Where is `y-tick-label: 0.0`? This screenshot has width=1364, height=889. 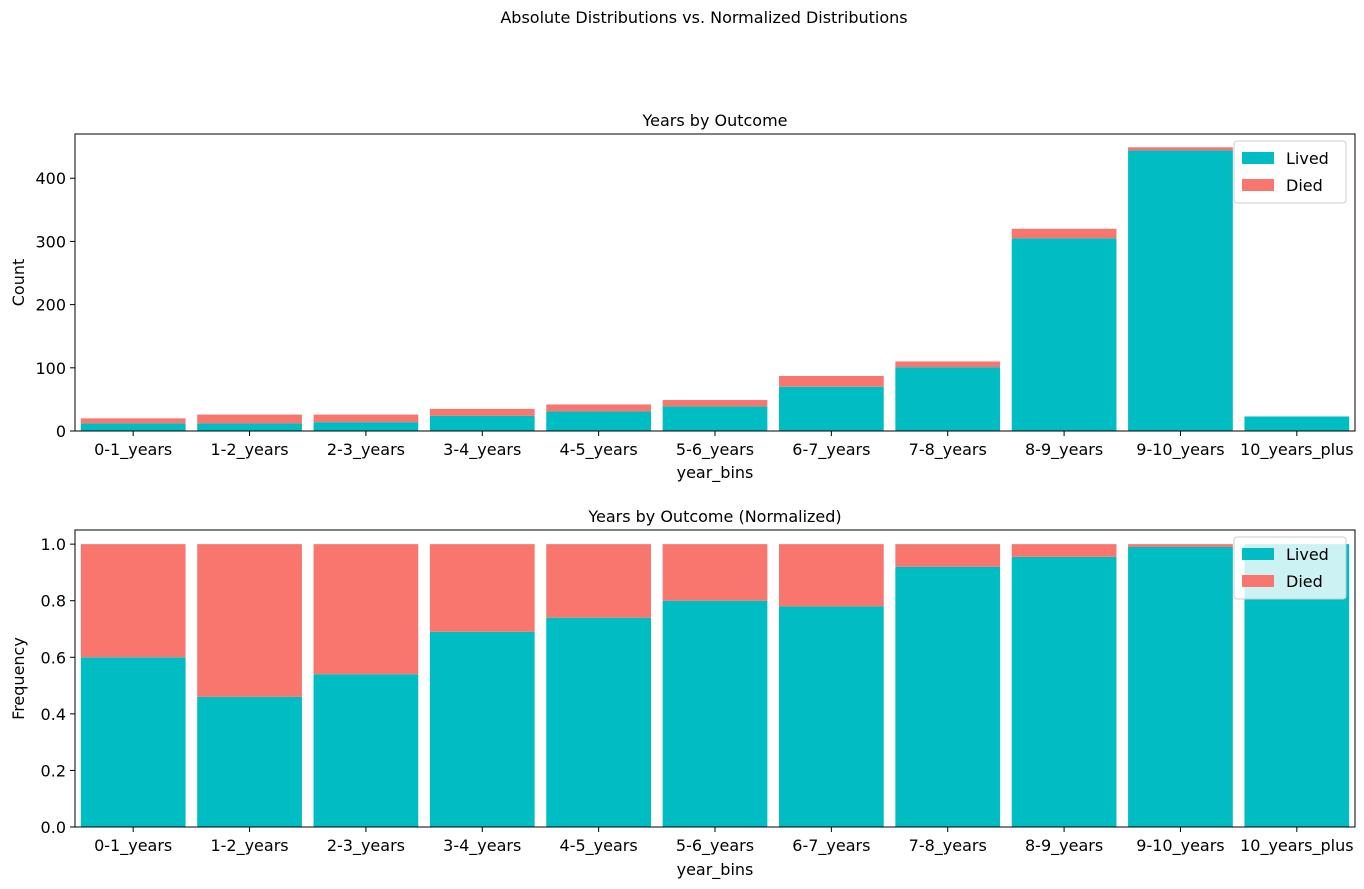
y-tick-label: 0.0 is located at coordinates (53, 827).